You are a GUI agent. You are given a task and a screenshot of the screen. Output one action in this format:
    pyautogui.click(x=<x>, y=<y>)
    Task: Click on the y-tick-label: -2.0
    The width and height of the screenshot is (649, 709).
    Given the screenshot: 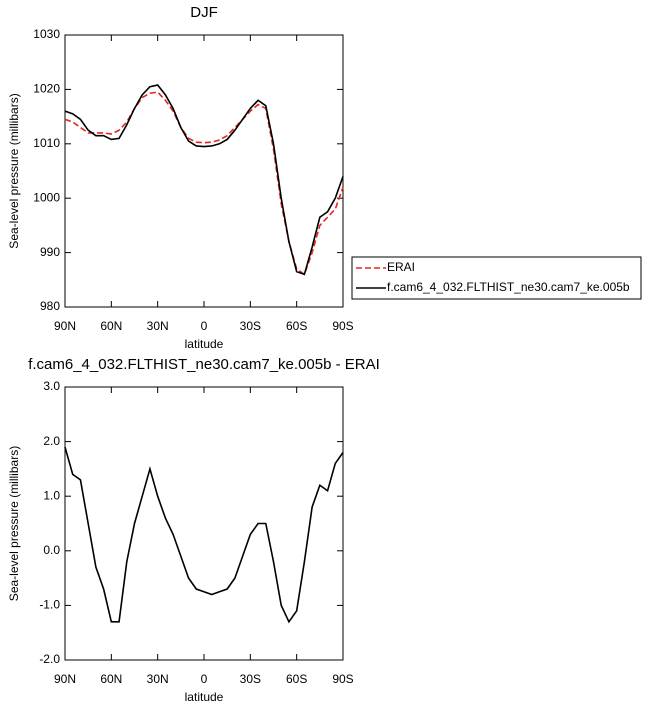 What is the action you would take?
    pyautogui.click(x=49, y=659)
    